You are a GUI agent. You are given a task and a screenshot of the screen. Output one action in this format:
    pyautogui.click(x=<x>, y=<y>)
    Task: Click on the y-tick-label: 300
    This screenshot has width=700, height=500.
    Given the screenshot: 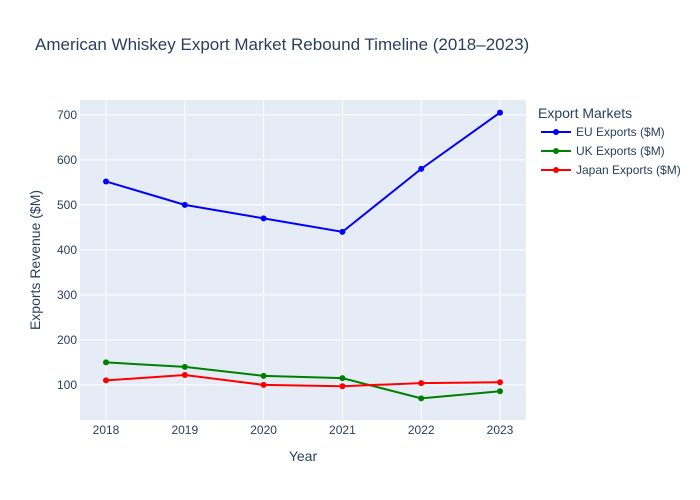 What is the action you would take?
    pyautogui.click(x=67, y=295)
    